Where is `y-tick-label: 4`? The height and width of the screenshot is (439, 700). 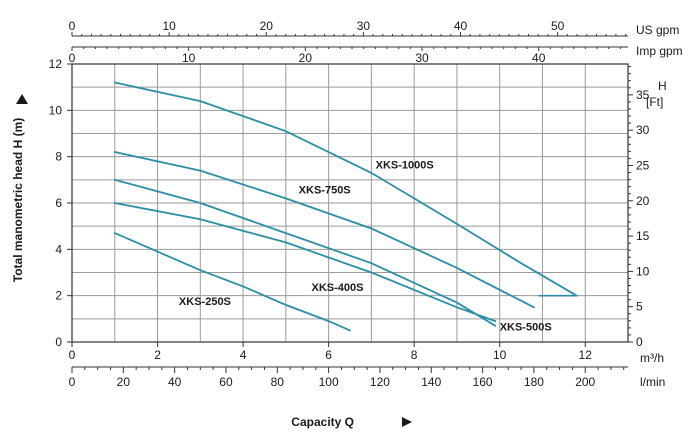
y-tick-label: 4 is located at coordinates (58, 249).